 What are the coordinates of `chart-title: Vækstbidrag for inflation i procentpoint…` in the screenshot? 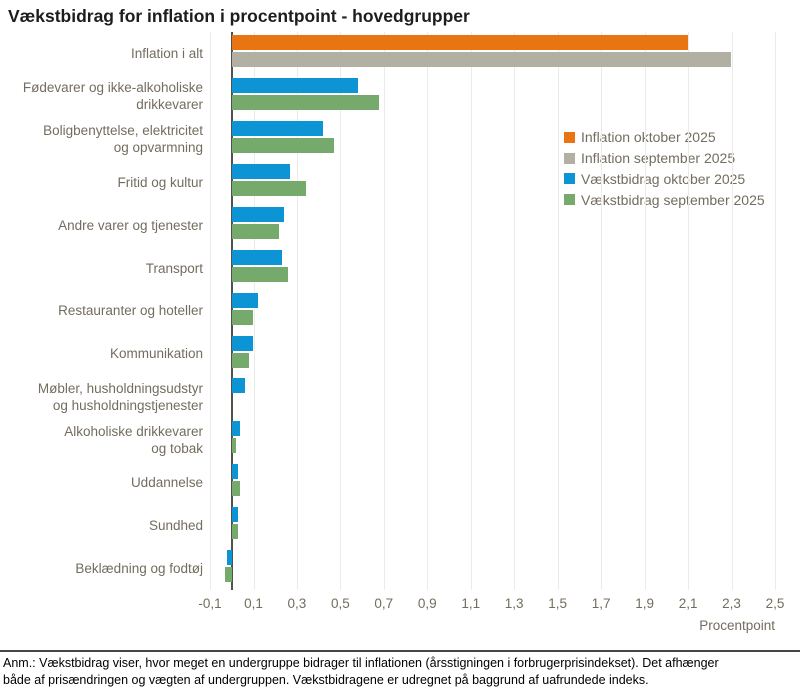 It's located at (239, 16).